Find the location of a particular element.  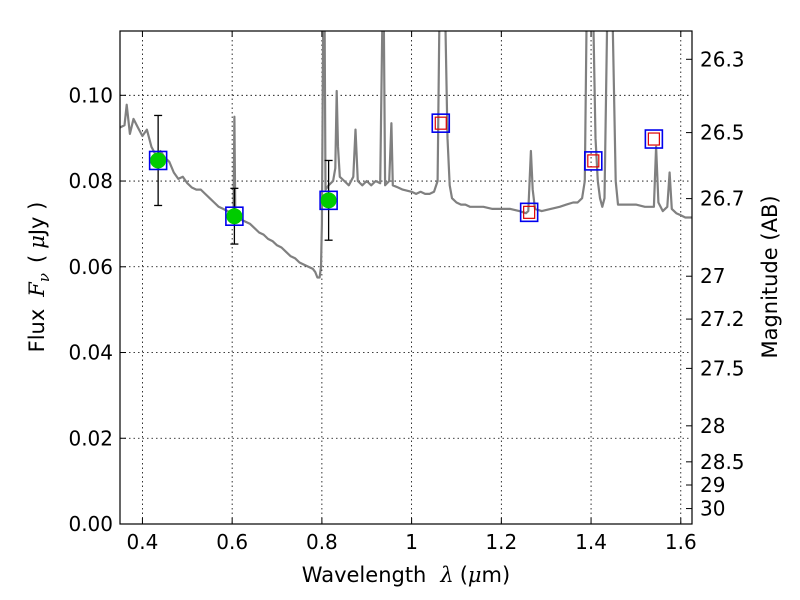

x-tick-label: 0.4 is located at coordinates (143, 542).